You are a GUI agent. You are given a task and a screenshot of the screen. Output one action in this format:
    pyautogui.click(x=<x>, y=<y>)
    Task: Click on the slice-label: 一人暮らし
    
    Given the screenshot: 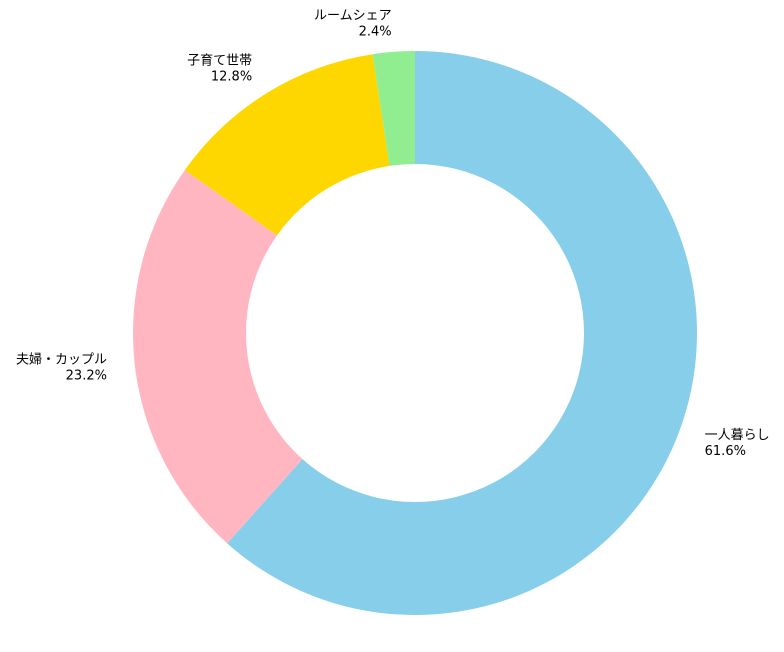 What is the action you would take?
    pyautogui.click(x=737, y=435)
    